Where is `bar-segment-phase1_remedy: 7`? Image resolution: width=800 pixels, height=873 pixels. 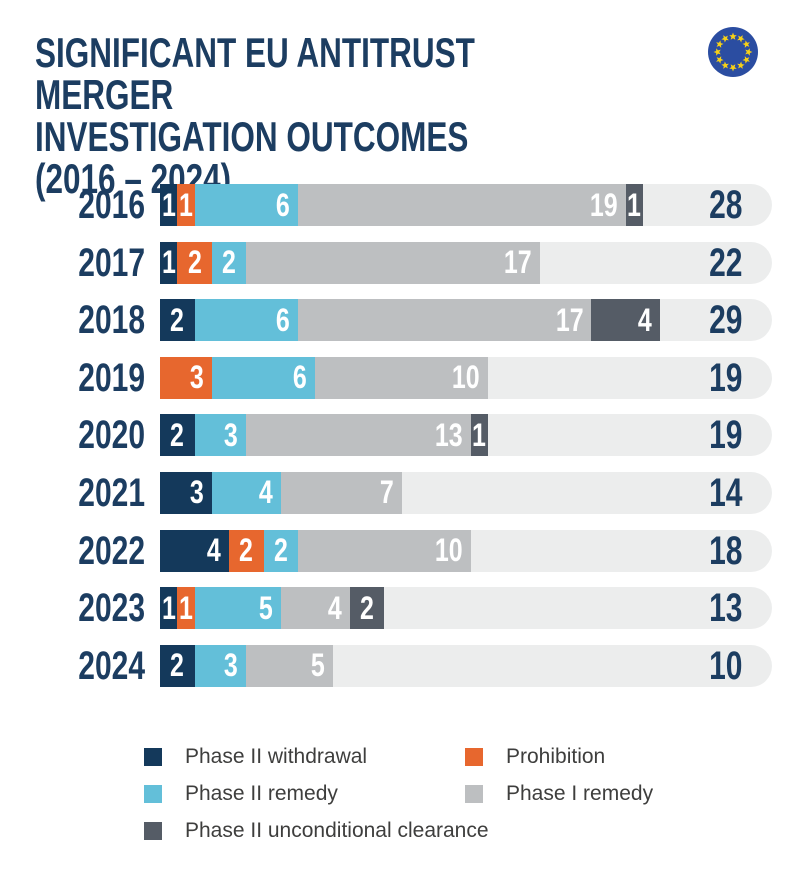 bar-segment-phase1_remedy: 7 is located at coordinates (341, 492).